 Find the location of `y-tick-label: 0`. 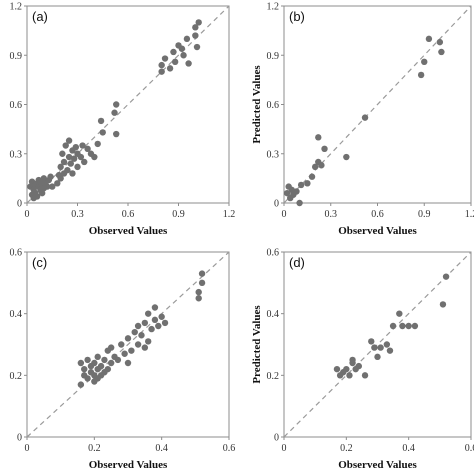

y-tick-label: 0 is located at coordinates (19, 204).